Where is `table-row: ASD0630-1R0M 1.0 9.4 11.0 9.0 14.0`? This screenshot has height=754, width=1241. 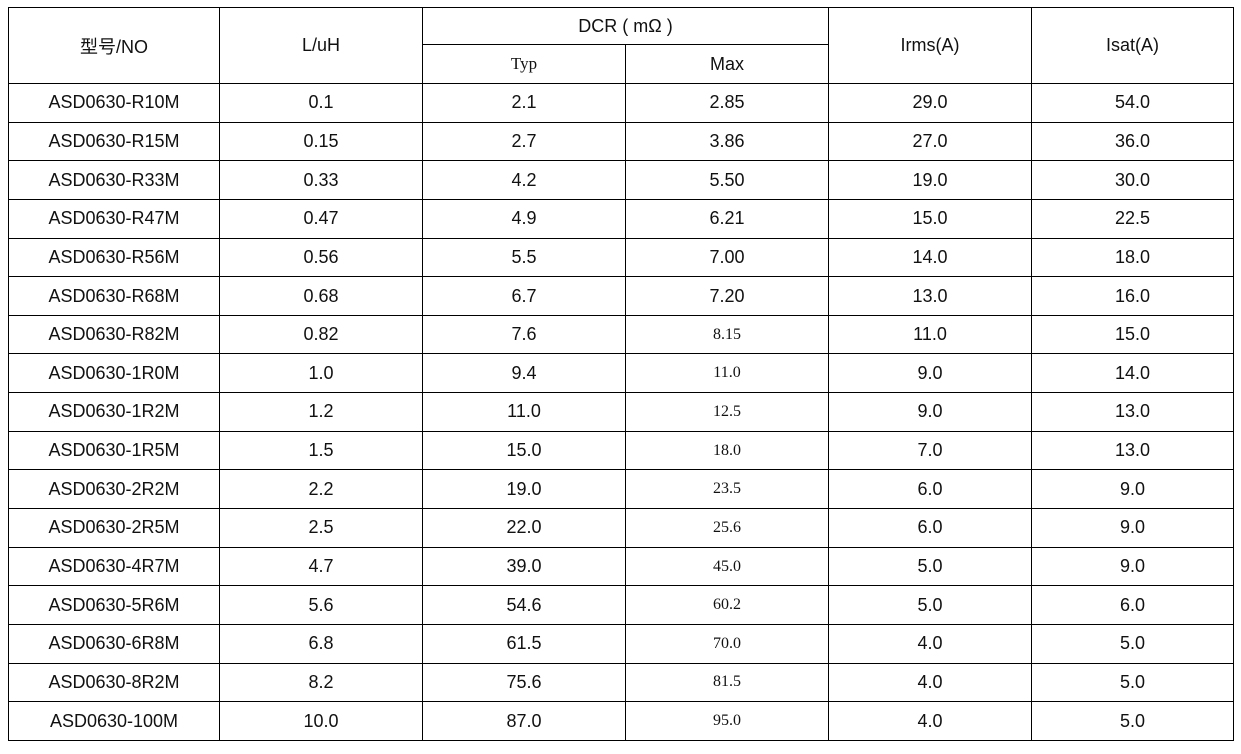
table-row: ASD0630-1R0M 1.0 9.4 11.0 9.0 14.0 is located at coordinates (621, 373).